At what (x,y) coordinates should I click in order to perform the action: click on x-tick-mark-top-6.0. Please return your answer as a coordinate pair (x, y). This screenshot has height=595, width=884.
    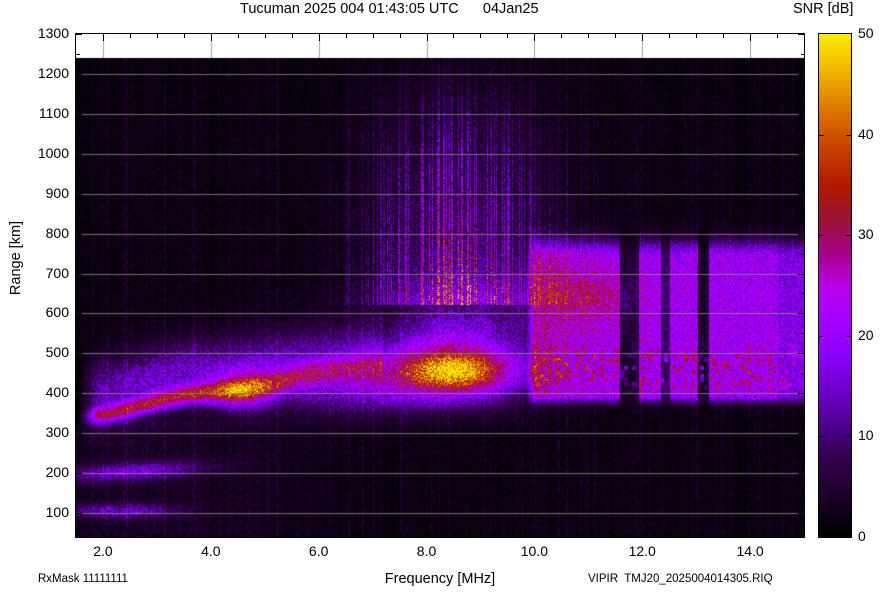
    Looking at the image, I should click on (319, 37).